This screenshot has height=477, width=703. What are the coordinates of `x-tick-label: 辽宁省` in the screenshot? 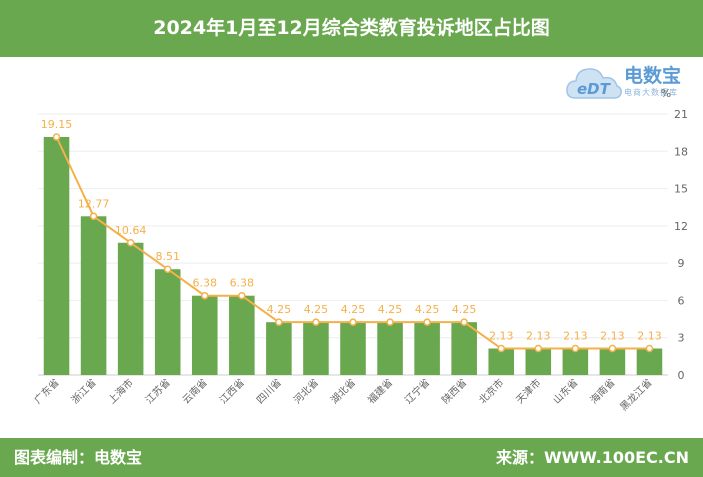 It's located at (417, 391).